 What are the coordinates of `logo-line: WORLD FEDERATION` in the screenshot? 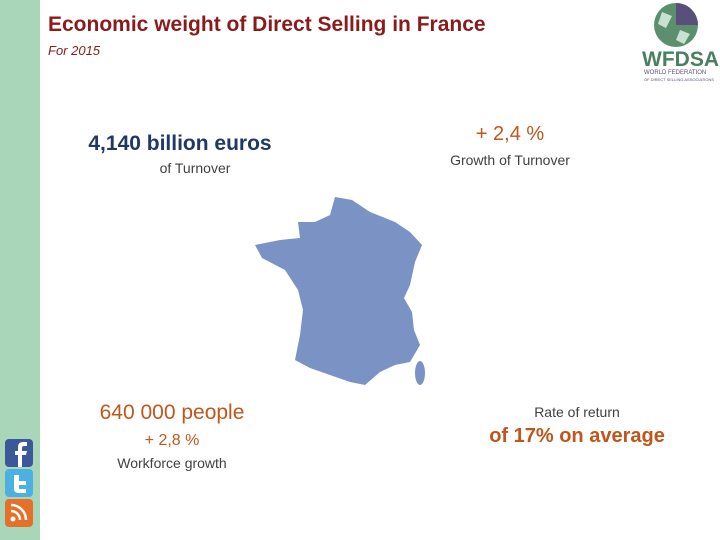 It's located at (675, 73).